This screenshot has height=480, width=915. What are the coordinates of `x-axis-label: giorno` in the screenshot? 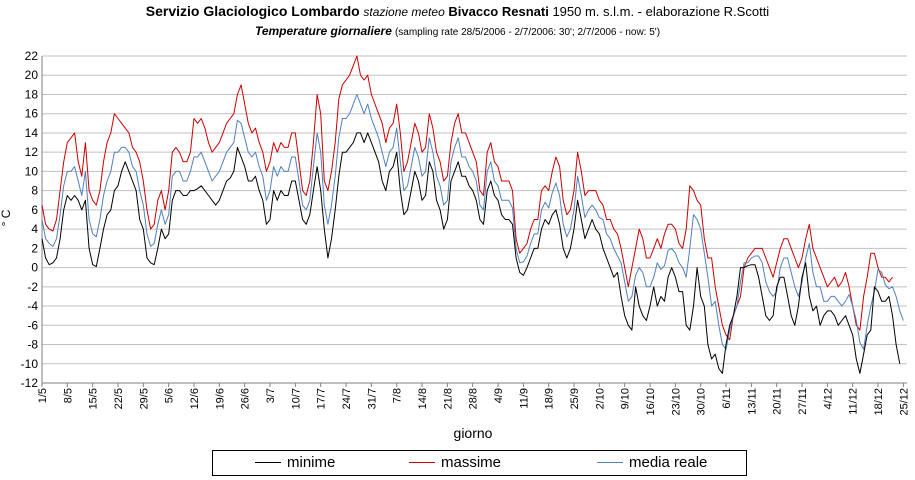 It's located at (473, 433).